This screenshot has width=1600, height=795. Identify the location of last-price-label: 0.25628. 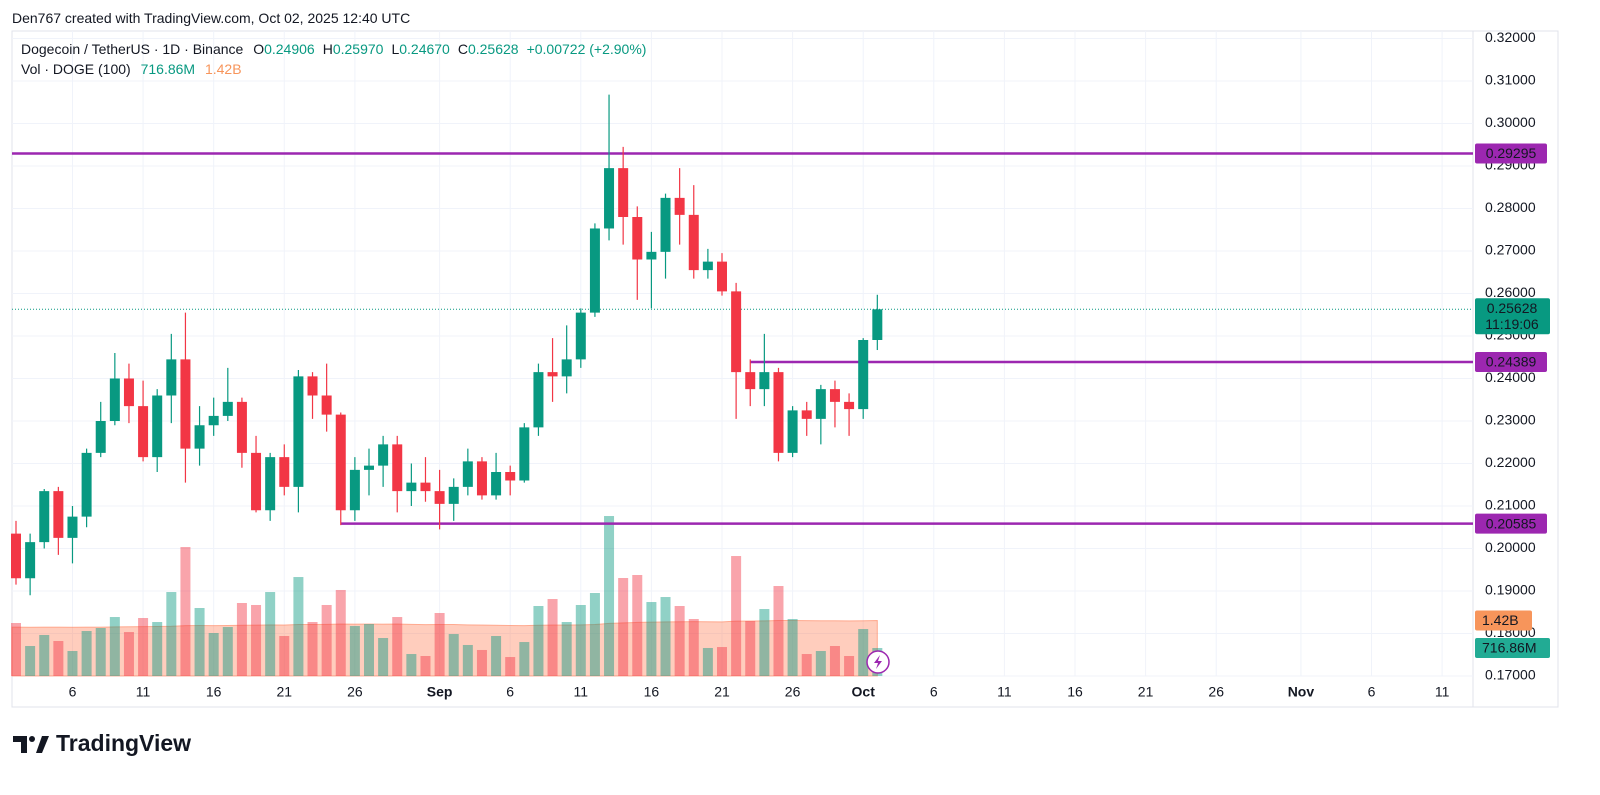
(1512, 308).